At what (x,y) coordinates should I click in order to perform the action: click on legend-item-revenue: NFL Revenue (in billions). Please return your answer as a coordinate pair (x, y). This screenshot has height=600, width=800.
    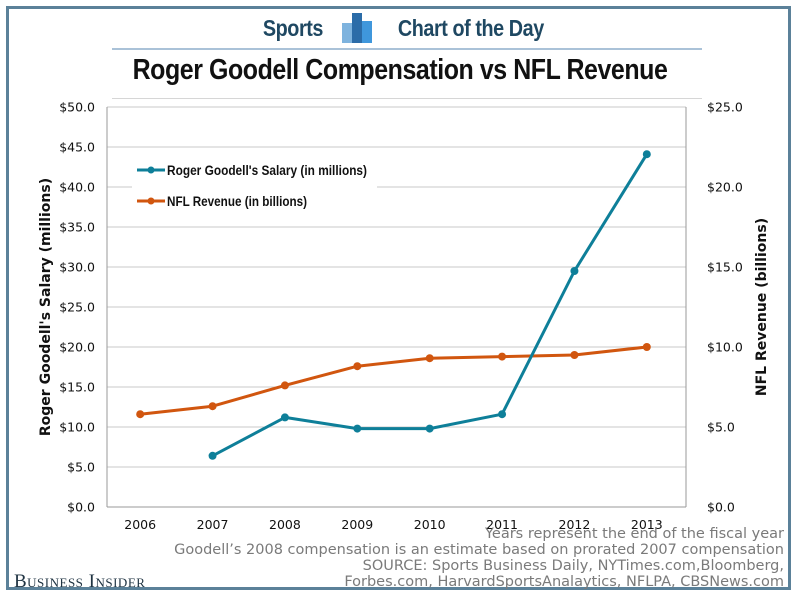
    Looking at the image, I should click on (222, 201).